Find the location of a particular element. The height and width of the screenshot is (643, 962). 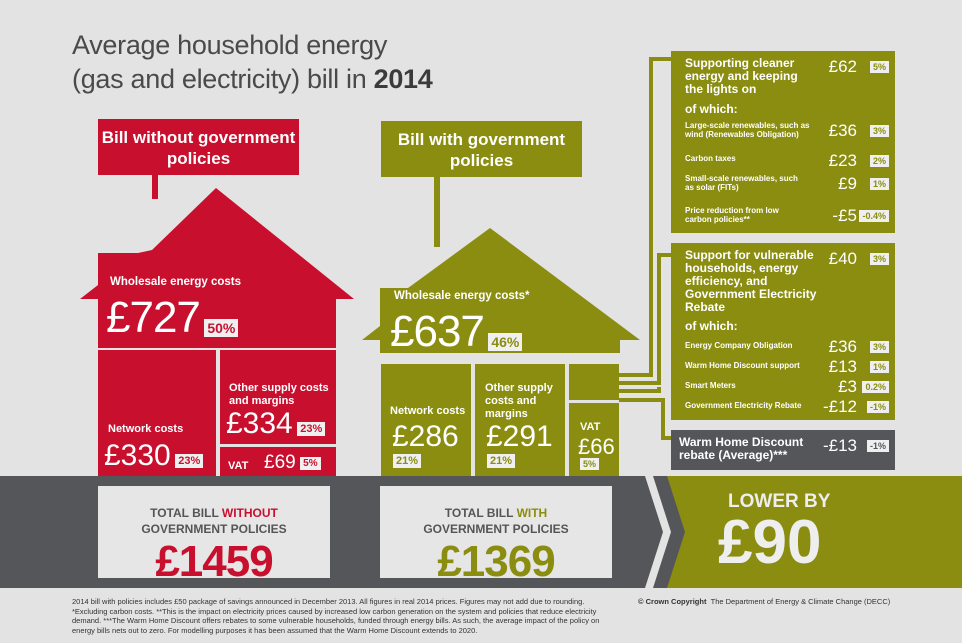

without-wholesale: £727 50% is located at coordinates (172, 317).